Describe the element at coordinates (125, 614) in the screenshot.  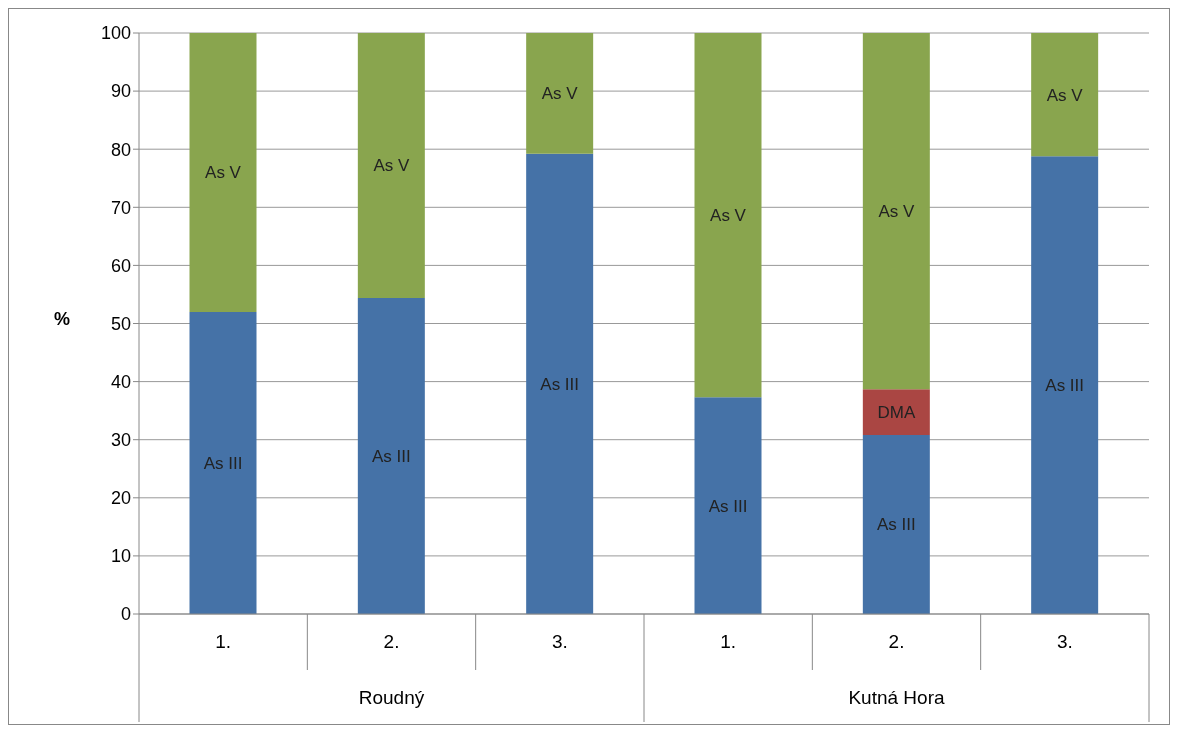
I see `y-tick-label: 0` at that location.